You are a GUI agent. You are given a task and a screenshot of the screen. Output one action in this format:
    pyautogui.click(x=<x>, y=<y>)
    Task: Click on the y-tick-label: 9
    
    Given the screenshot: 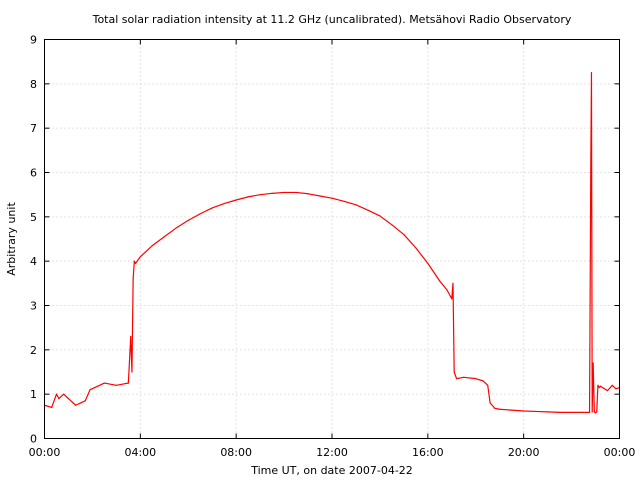 What is the action you would take?
    pyautogui.click(x=33, y=40)
    